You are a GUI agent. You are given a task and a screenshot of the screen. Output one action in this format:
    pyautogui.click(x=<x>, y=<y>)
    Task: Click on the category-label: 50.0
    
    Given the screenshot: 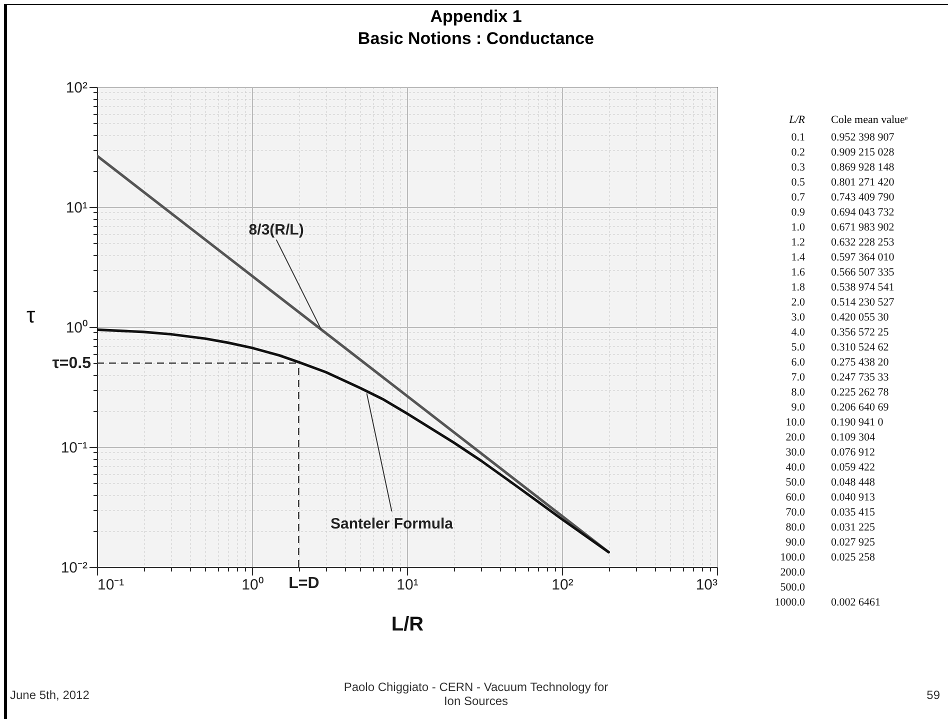 What is the action you would take?
    pyautogui.click(x=796, y=482)
    